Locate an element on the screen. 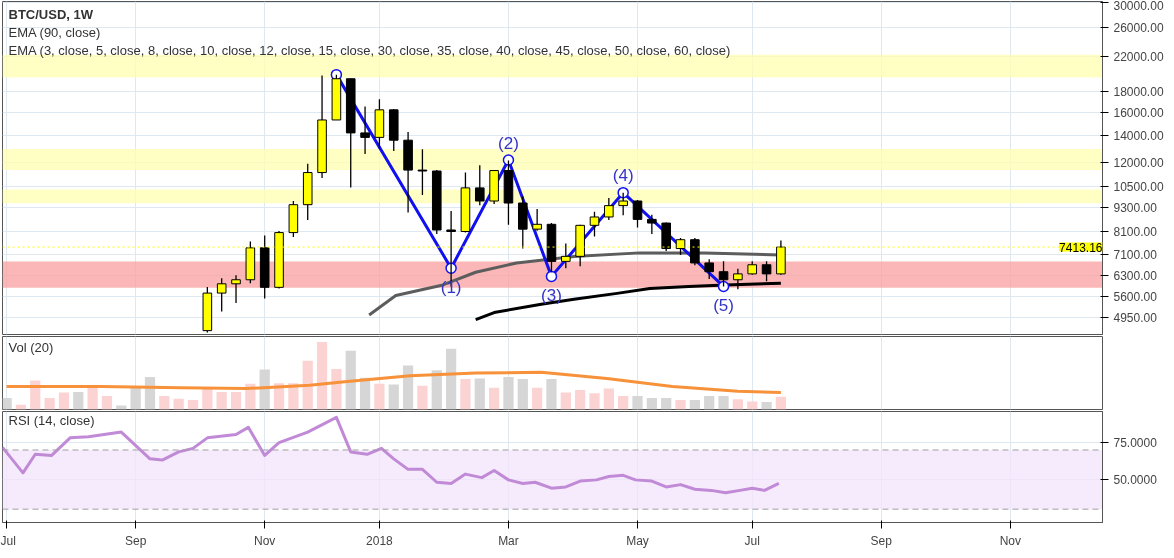 The width and height of the screenshot is (1174, 558). x-tick-label: Mar is located at coordinates (508, 540).